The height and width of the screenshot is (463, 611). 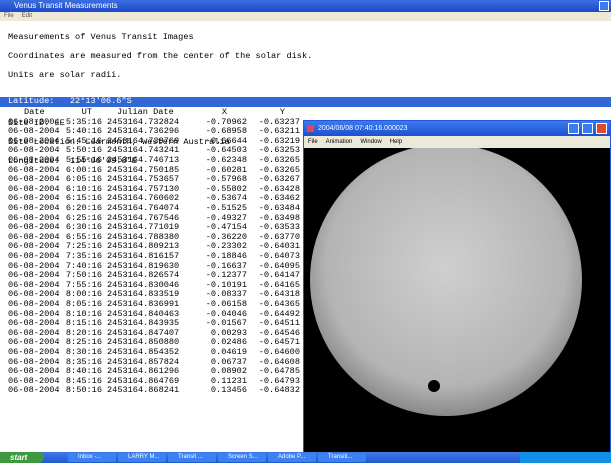 What do you see at coordinates (396, 142) in the screenshot?
I see `menu-item: Help` at bounding box center [396, 142].